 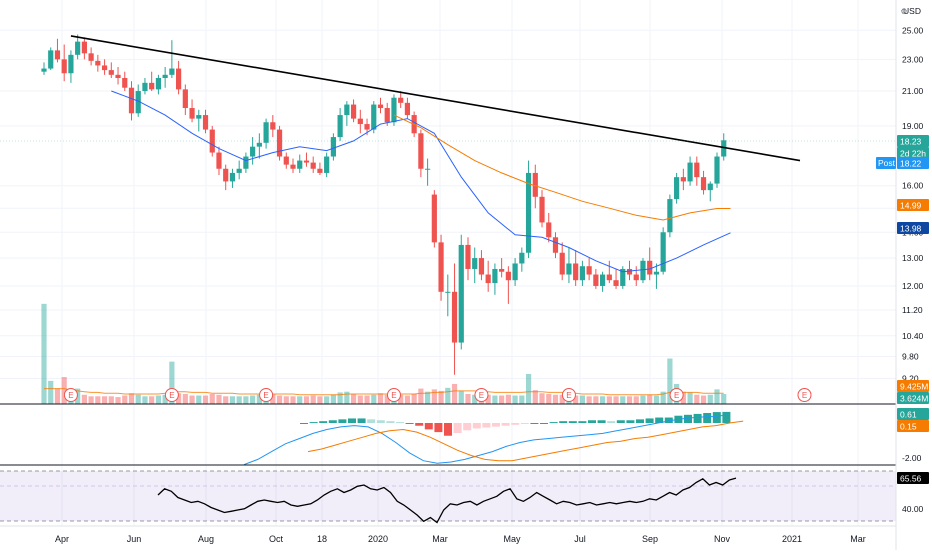 I want to click on x-tick-label: Apr, so click(x=62, y=539).